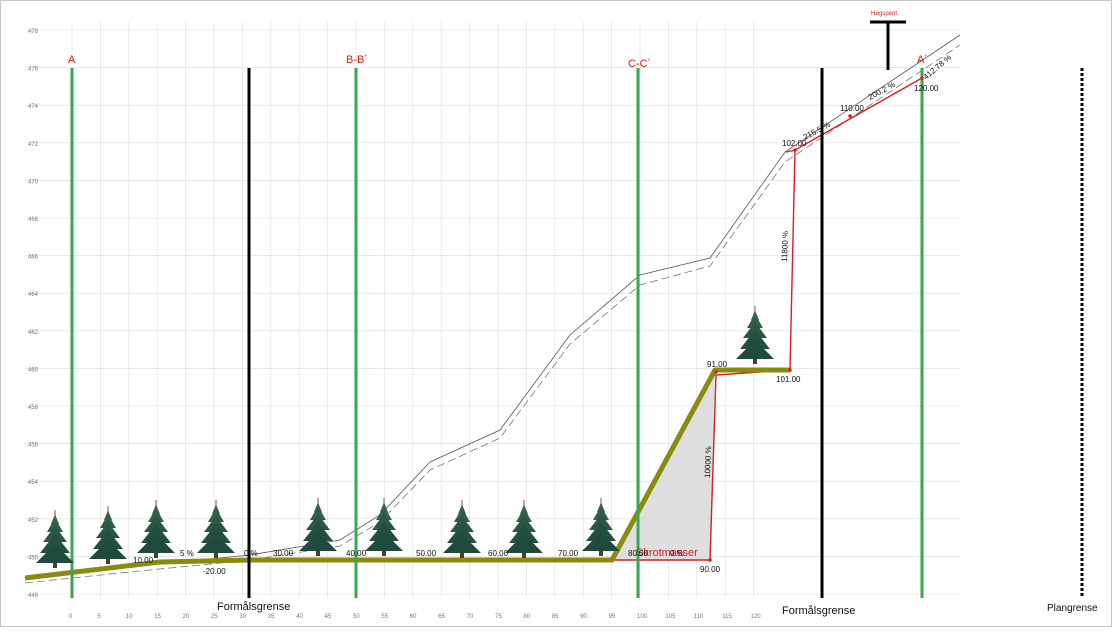  Describe the element at coordinates (816, 319) in the screenshot. I see `station-points` at that location.